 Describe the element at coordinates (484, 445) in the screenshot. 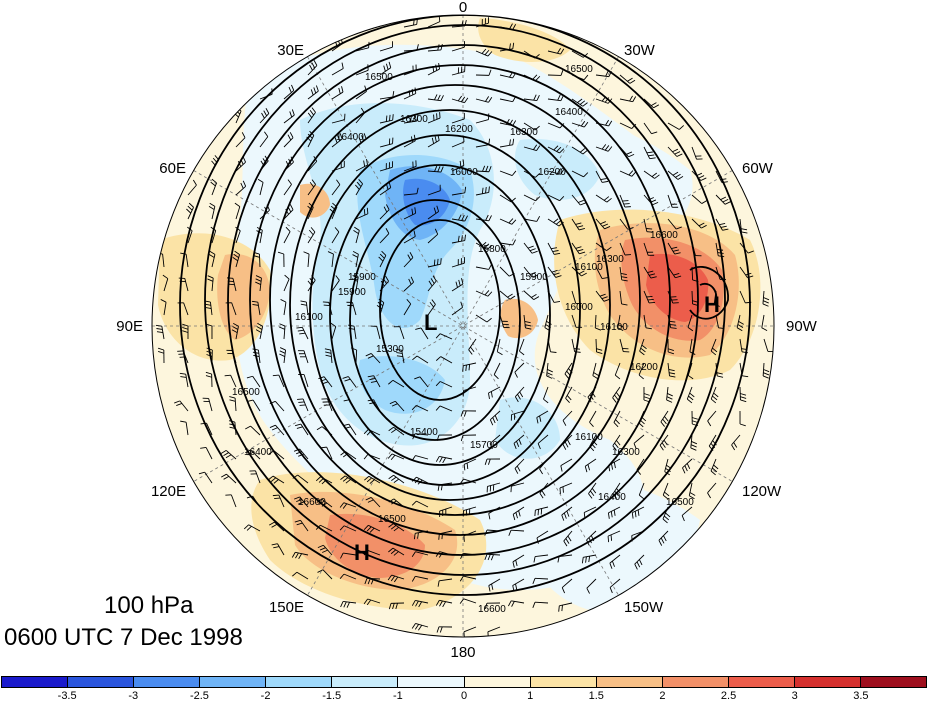

I see `contour-label: 15700` at that location.